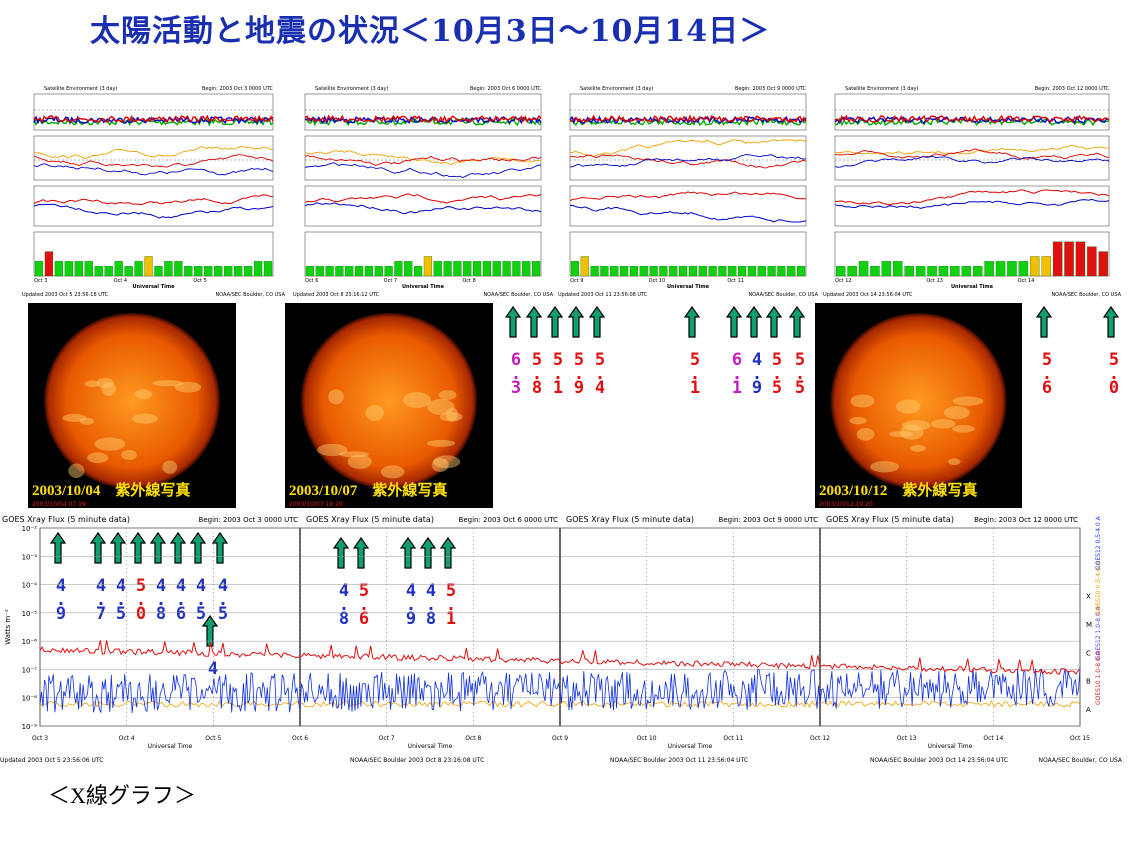 The width and height of the screenshot is (1135, 850). Describe the element at coordinates (389, 405) in the screenshot. I see `sun-photo: 2003/10/07 紫外線写真 2003/10/07 19:20` at that location.